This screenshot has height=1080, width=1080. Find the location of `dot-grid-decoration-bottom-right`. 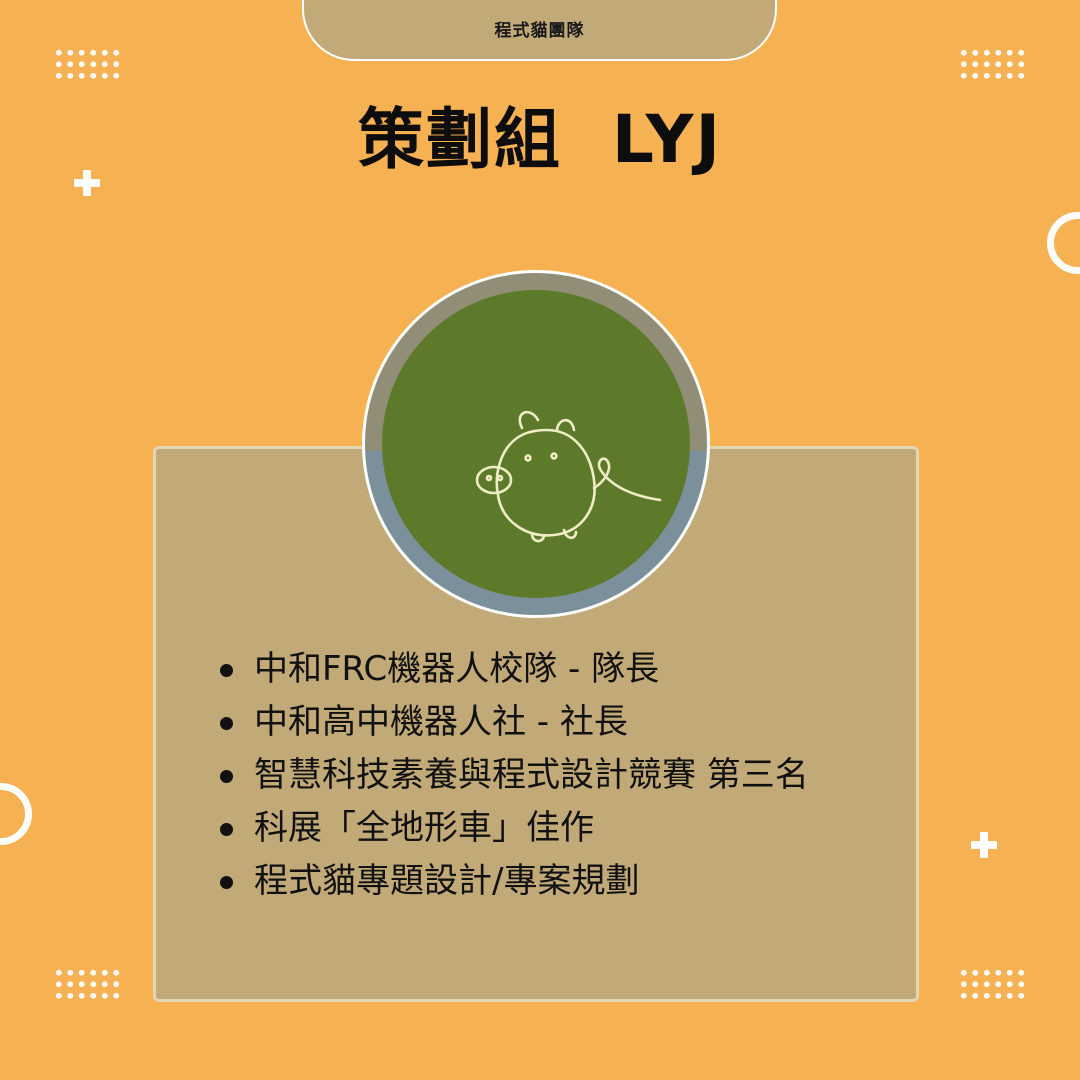

dot-grid-decoration-bottom-right is located at coordinates (992, 985).